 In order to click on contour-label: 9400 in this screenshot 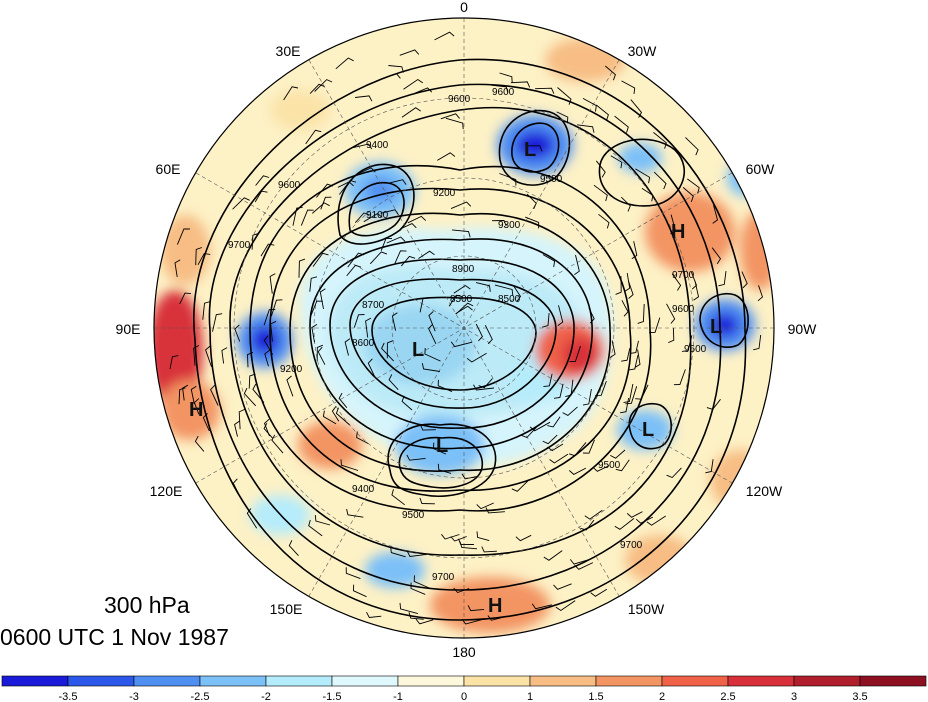, I will do `click(363, 489)`.